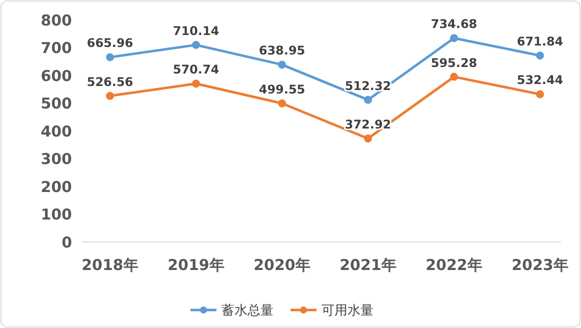 This screenshot has height=328, width=581. What do you see at coordinates (348, 311) in the screenshot?
I see `legend-label: 可用水量` at bounding box center [348, 311].